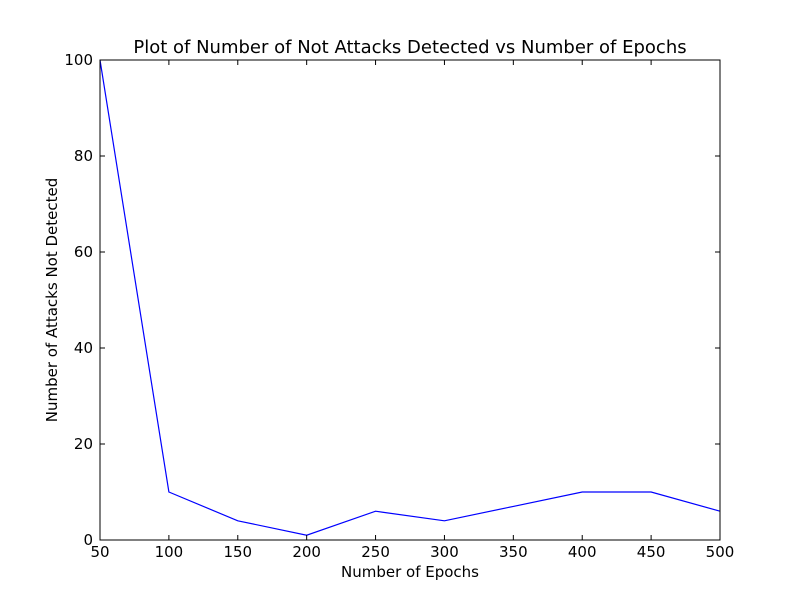 The image size is (800, 600). What do you see at coordinates (83, 252) in the screenshot?
I see `y-tick-label: 60` at bounding box center [83, 252].